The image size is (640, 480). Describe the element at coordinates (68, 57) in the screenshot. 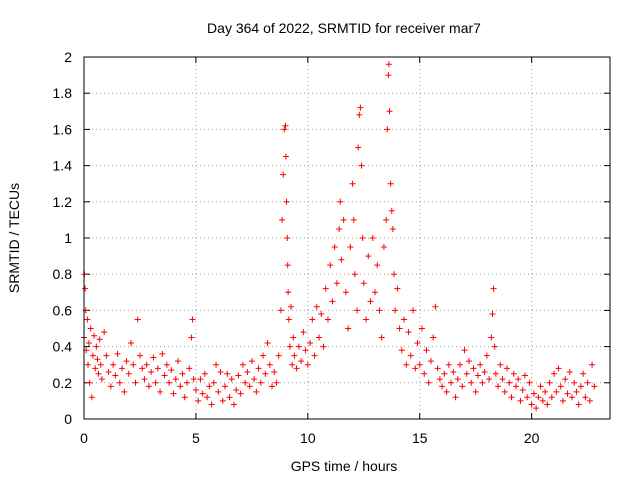

I see `y-tick-label: 2` at that location.